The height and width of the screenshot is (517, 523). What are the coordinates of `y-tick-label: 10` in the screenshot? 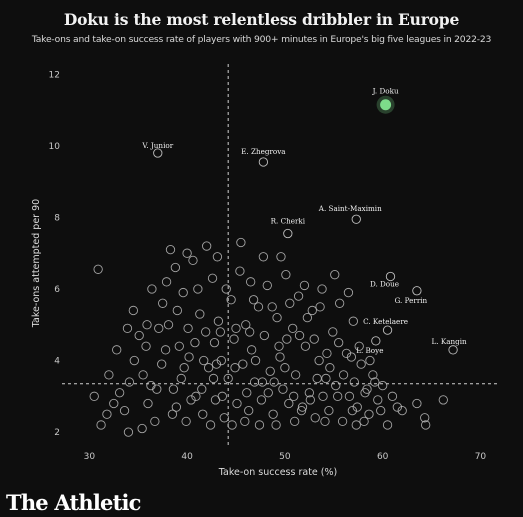 It's located at (55, 147).